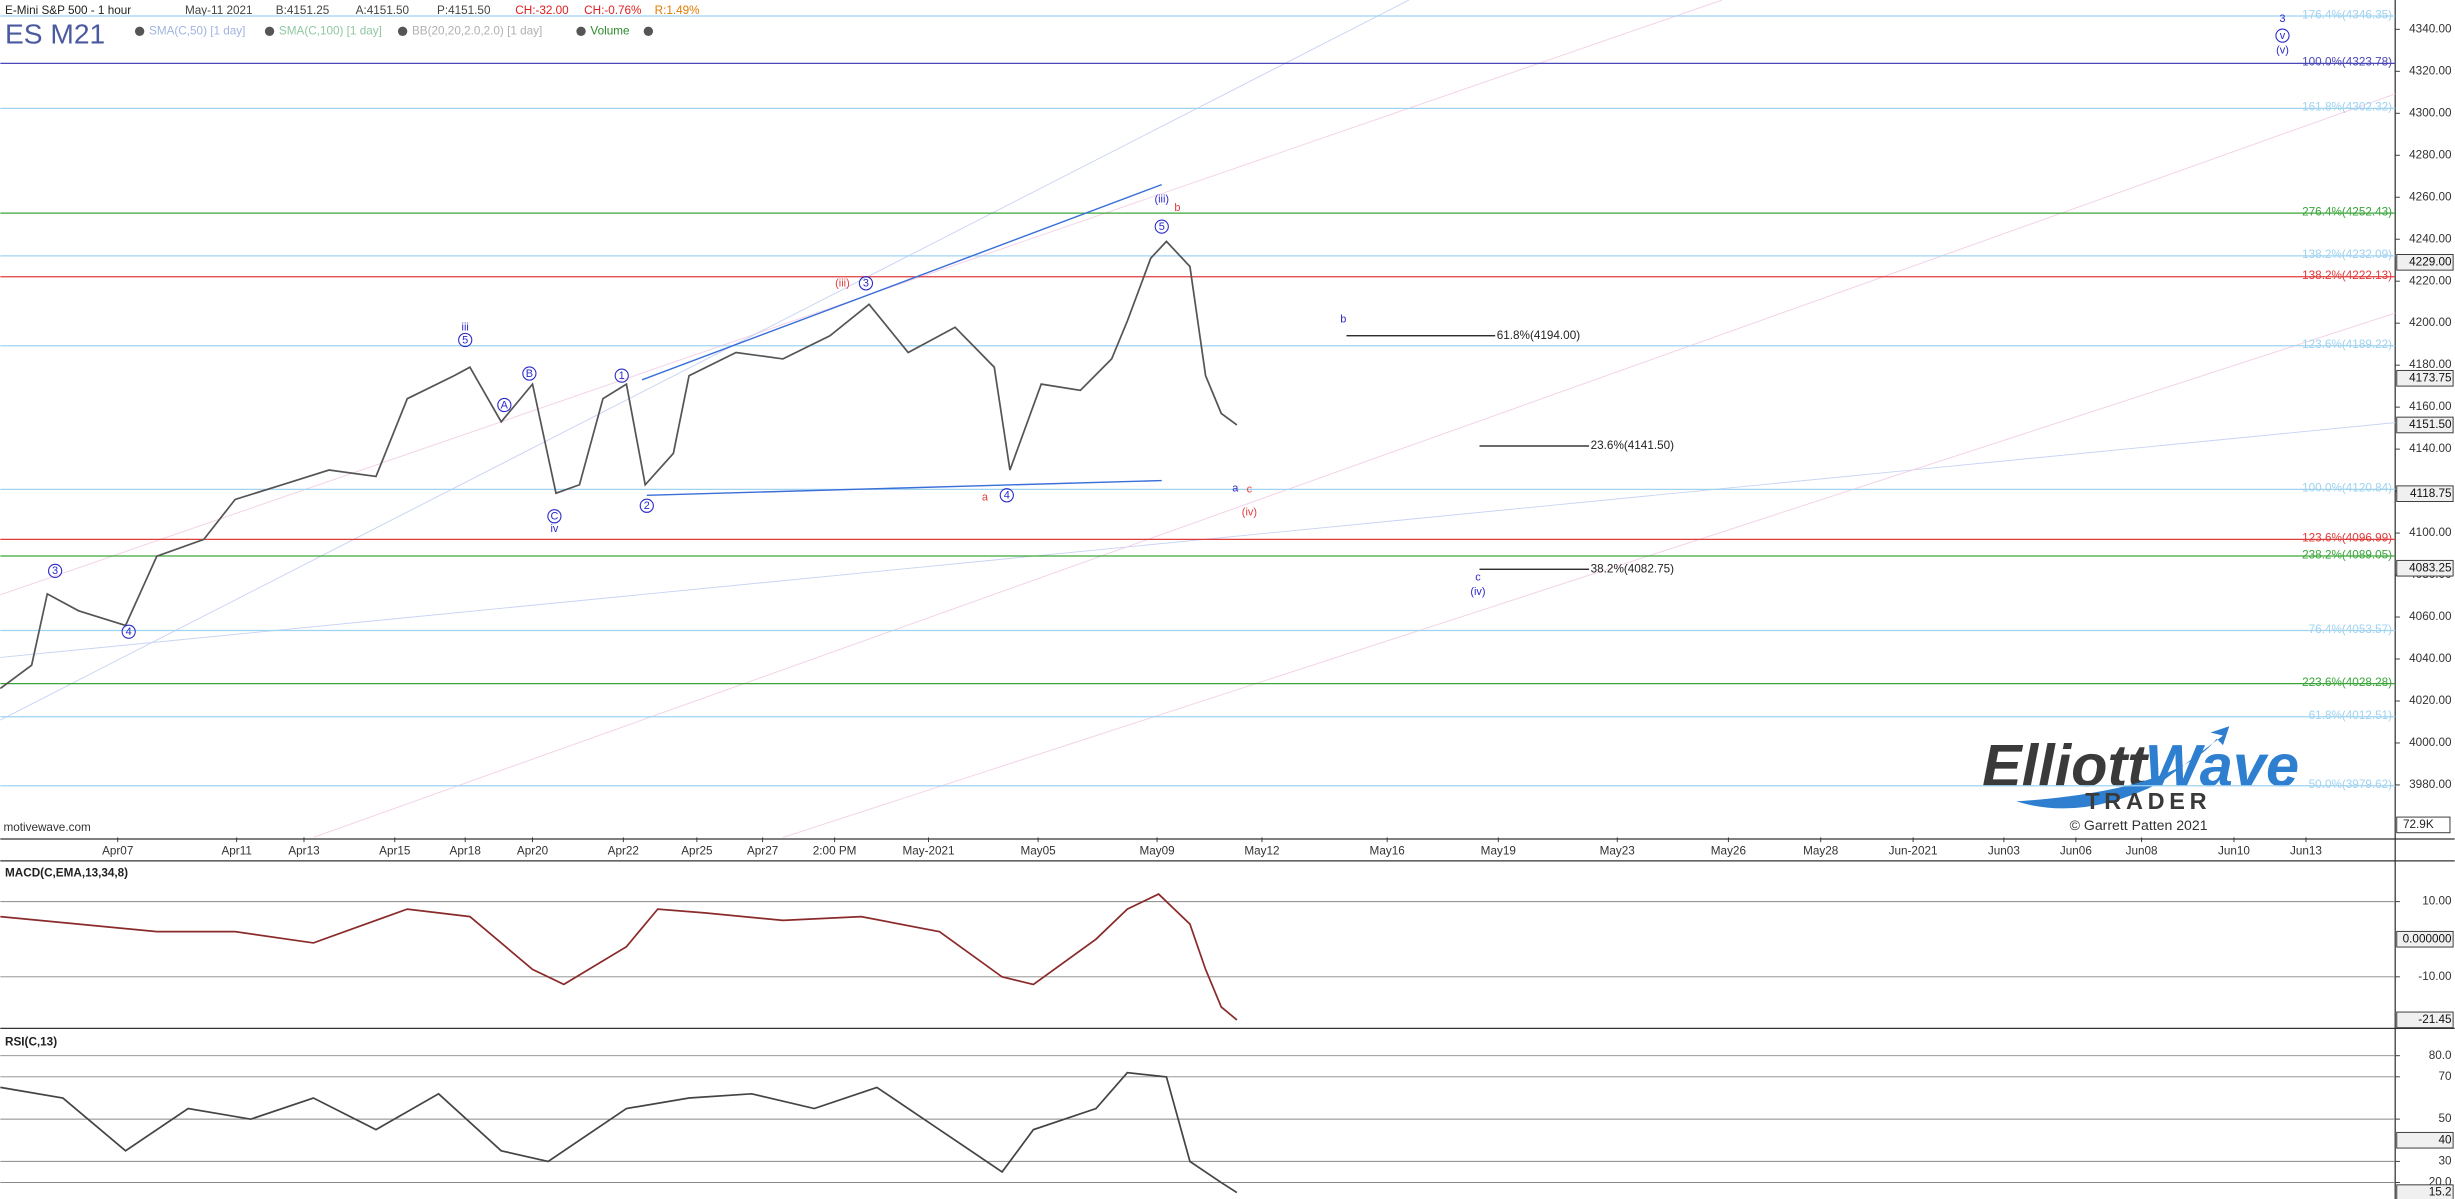 The width and height of the screenshot is (2455, 1199). I want to click on logo-credit: © Garrett Patten 2021, so click(2139, 825).